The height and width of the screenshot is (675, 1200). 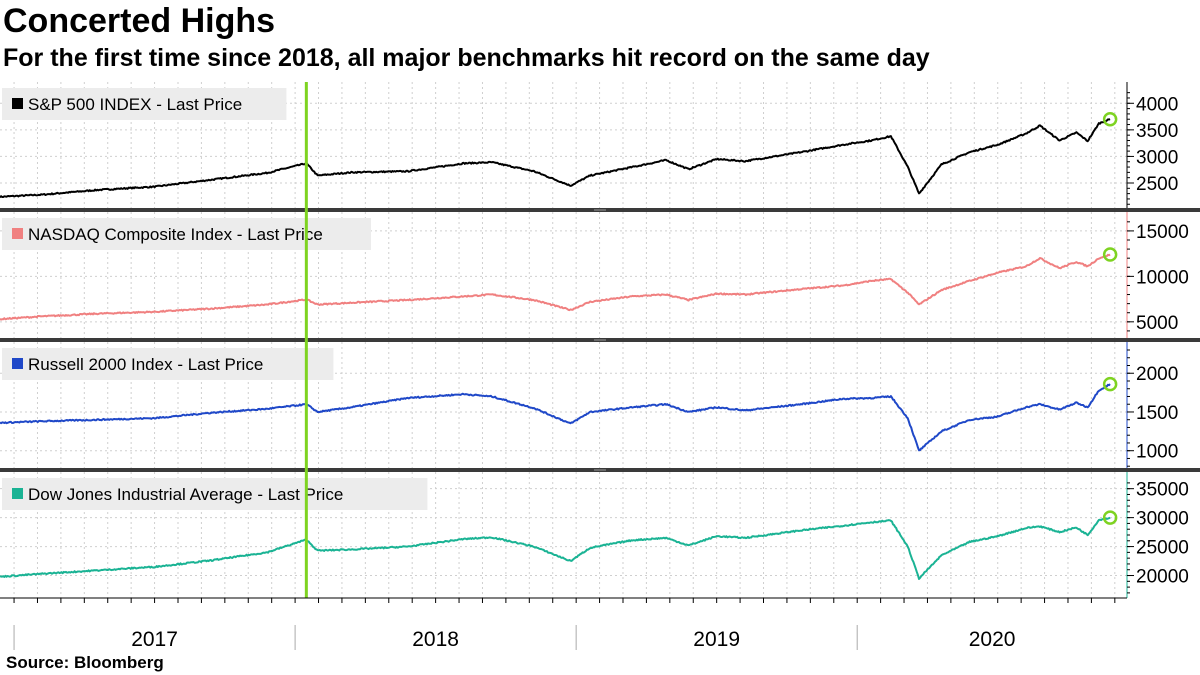 What do you see at coordinates (1157, 452) in the screenshot?
I see `y-tick-label: 1000` at bounding box center [1157, 452].